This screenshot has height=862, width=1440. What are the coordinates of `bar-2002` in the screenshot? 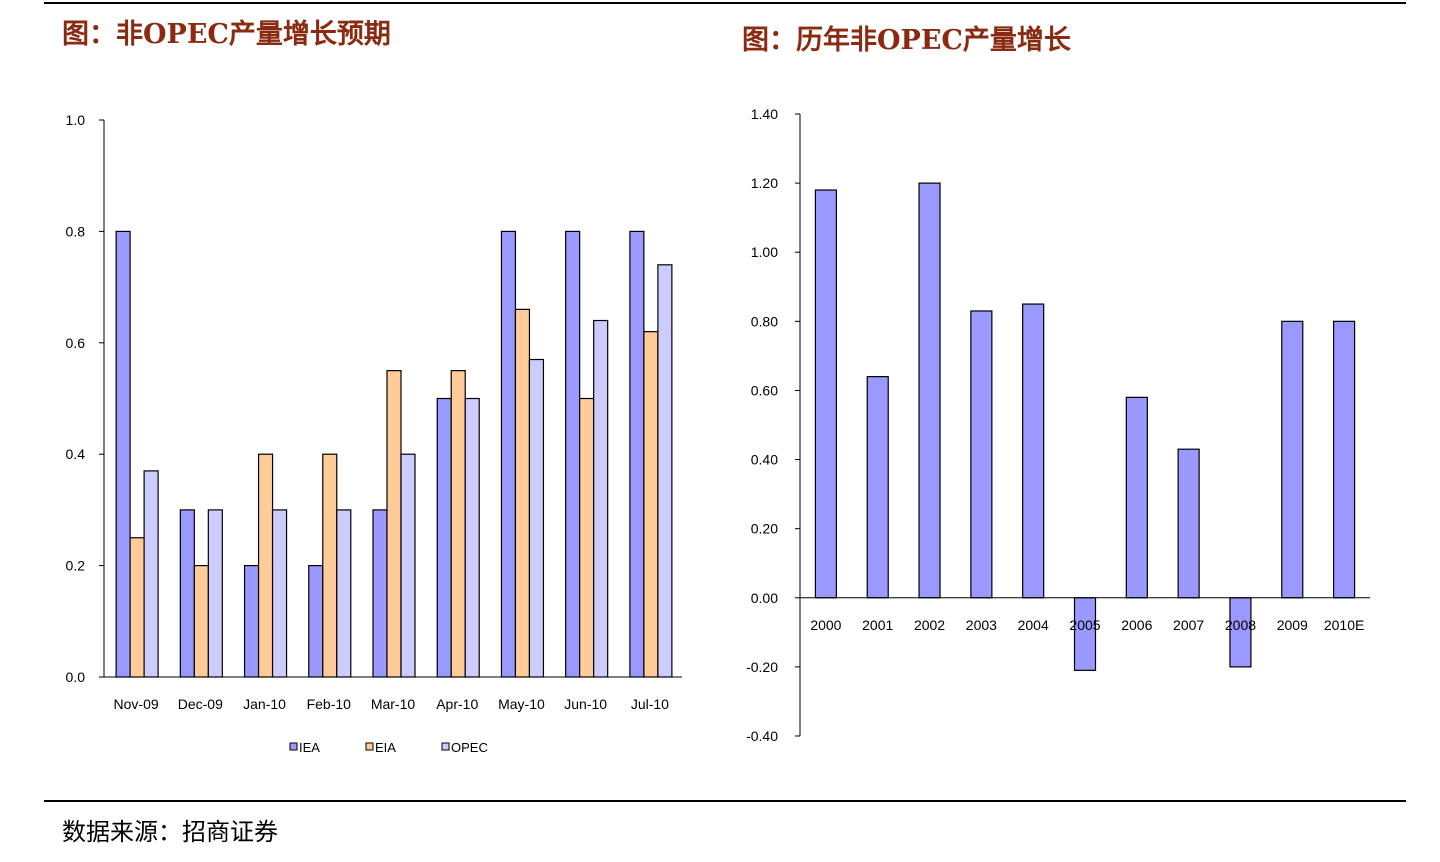 It's located at (929, 390).